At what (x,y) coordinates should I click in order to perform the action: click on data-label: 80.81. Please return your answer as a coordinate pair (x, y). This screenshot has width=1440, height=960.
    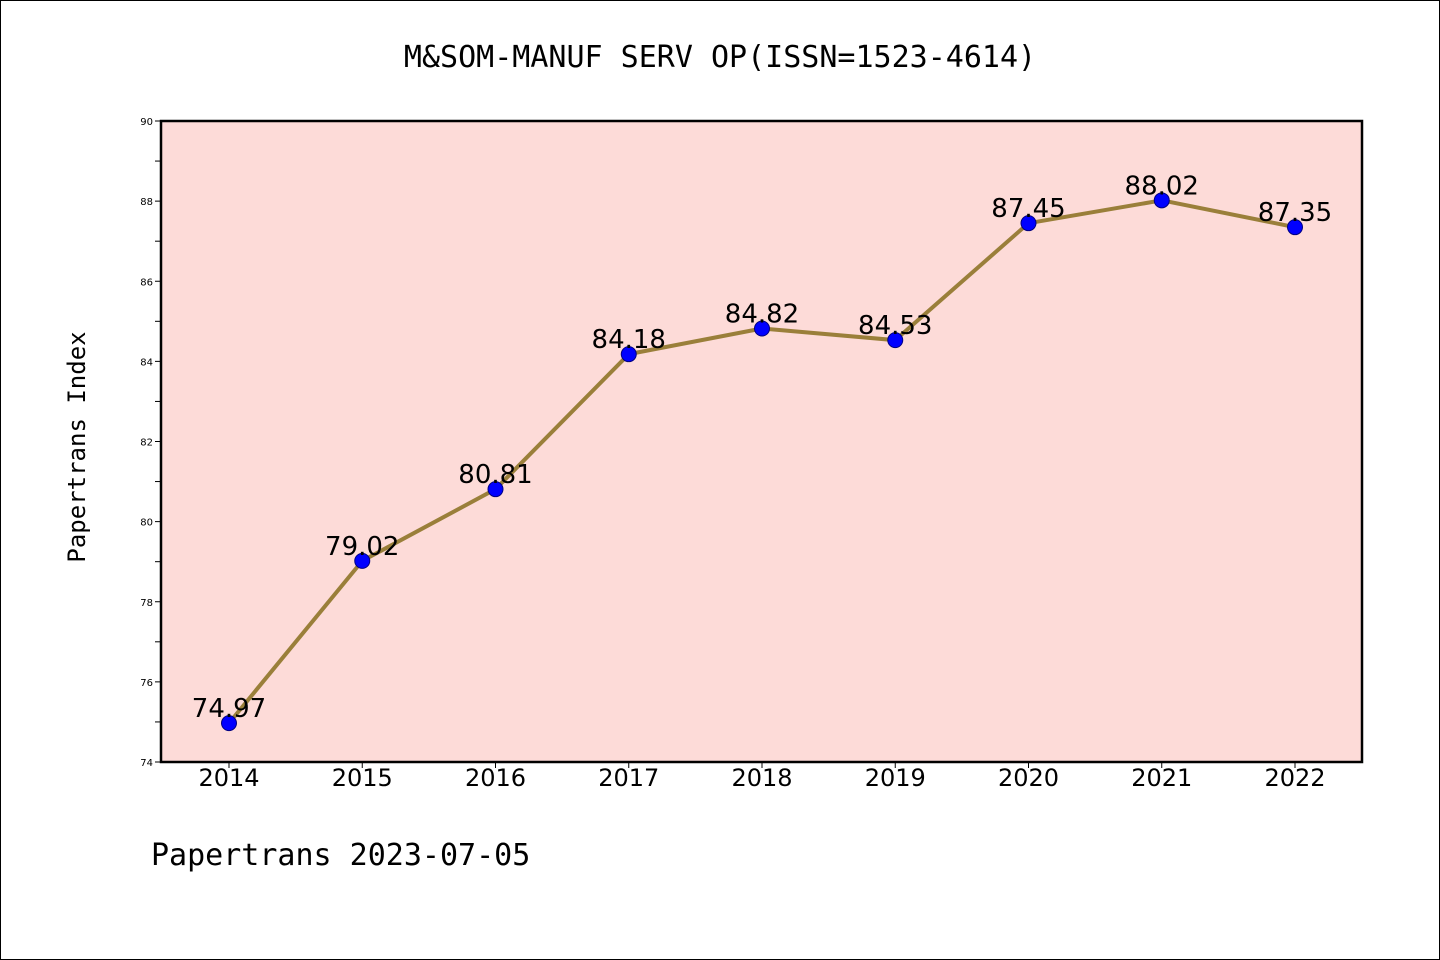
    Looking at the image, I should click on (495, 475).